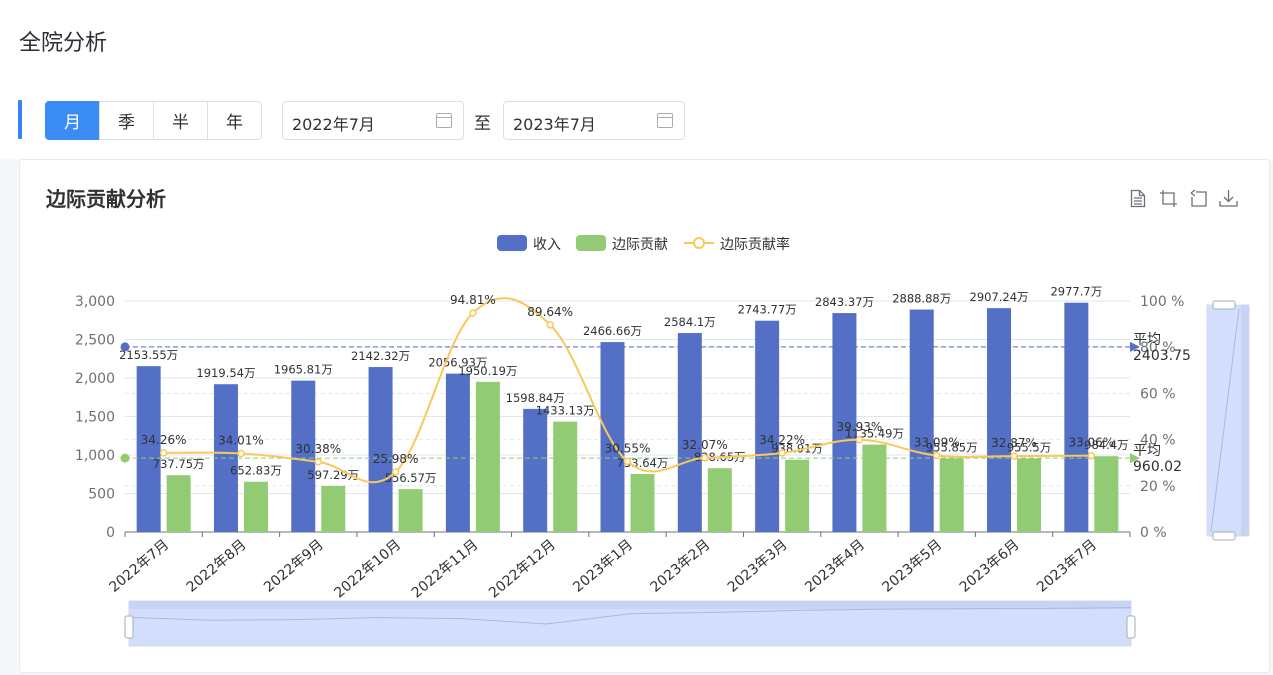 The width and height of the screenshot is (1273, 675). Describe the element at coordinates (241, 440) in the screenshot. I see `rate-point-label: 34.01%` at that location.